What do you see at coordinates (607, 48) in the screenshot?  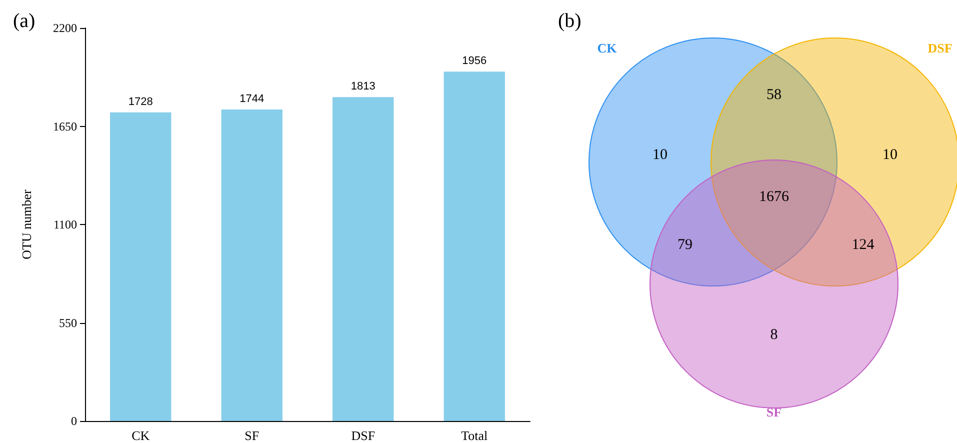 I see `category-label: CK` at bounding box center [607, 48].